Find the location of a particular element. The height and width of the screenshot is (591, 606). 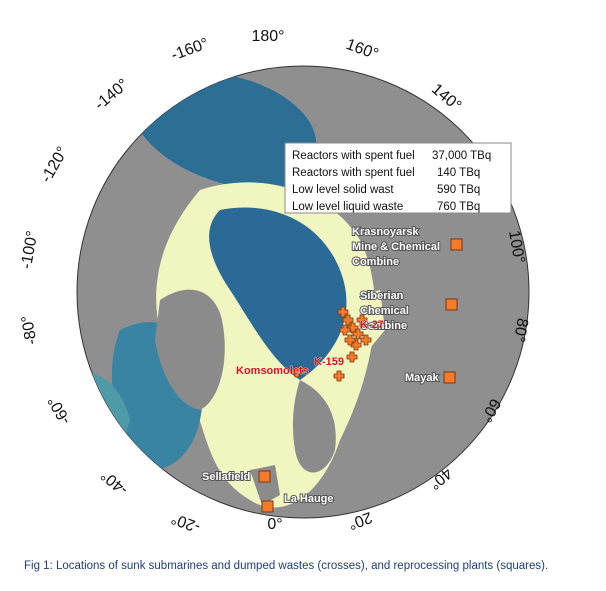

plant-label: Chemical is located at coordinates (384, 311).